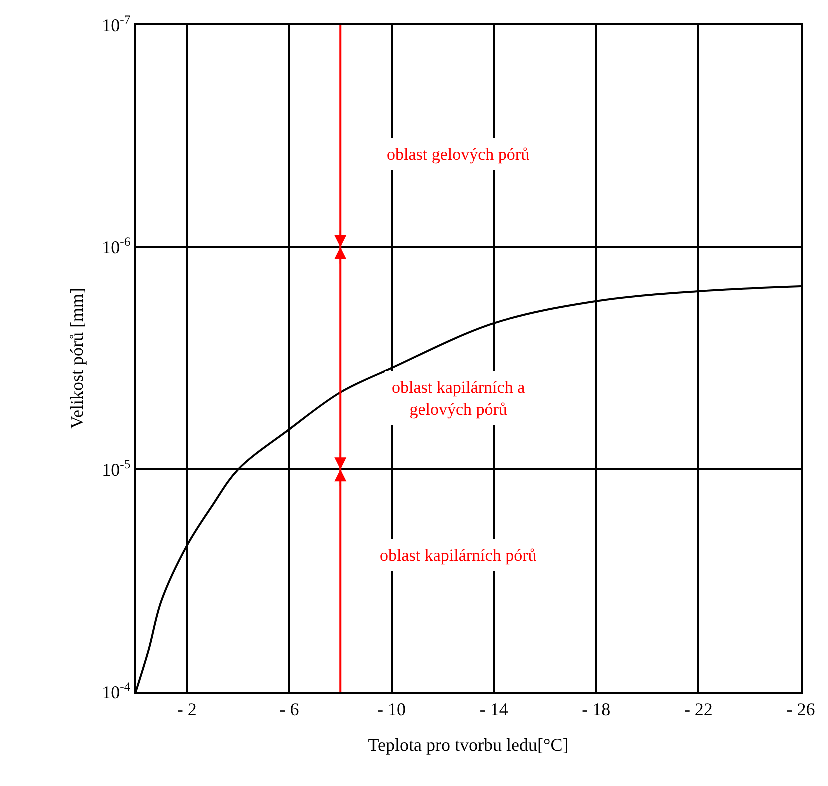 This screenshot has height=786, width=828. Describe the element at coordinates (117, 691) in the screenshot. I see `y-tick-label: 10$^{-4}$` at that location.